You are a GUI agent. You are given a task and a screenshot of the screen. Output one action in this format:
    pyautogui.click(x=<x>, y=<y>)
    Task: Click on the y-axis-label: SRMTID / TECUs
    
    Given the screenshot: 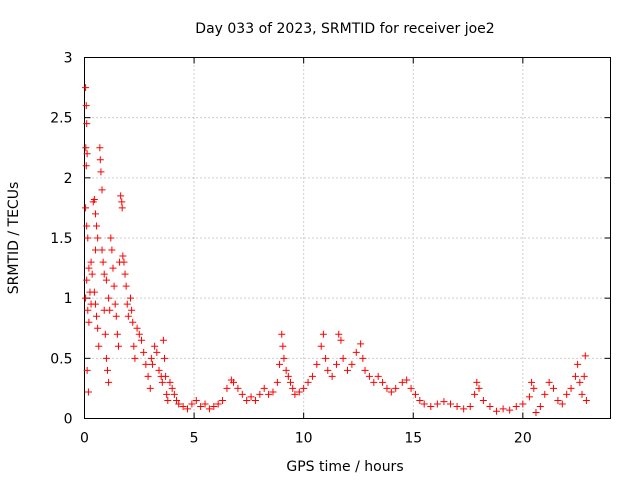 What is the action you would take?
    pyautogui.click(x=14, y=238)
    